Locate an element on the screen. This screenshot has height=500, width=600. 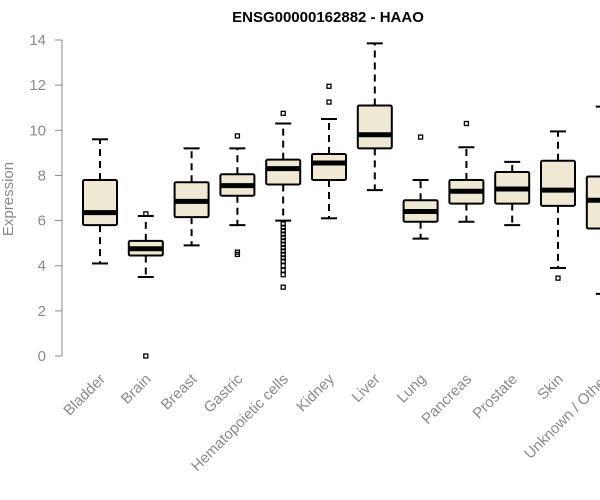
y-tick-label: 10 is located at coordinates (37, 130).